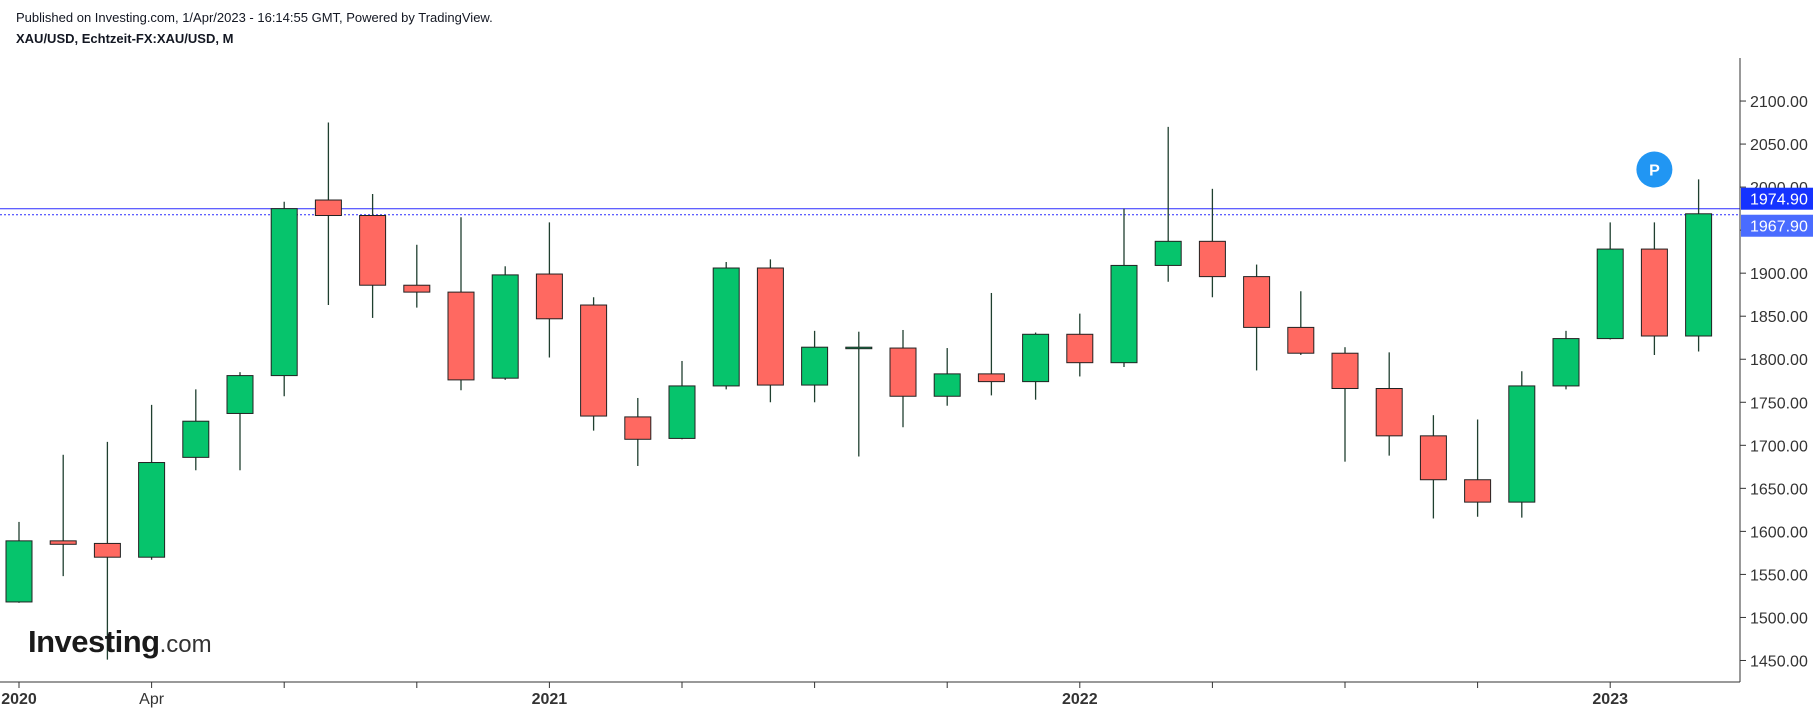  What do you see at coordinates (1779, 575) in the screenshot?
I see `y-tick-label: 1550.00` at bounding box center [1779, 575].